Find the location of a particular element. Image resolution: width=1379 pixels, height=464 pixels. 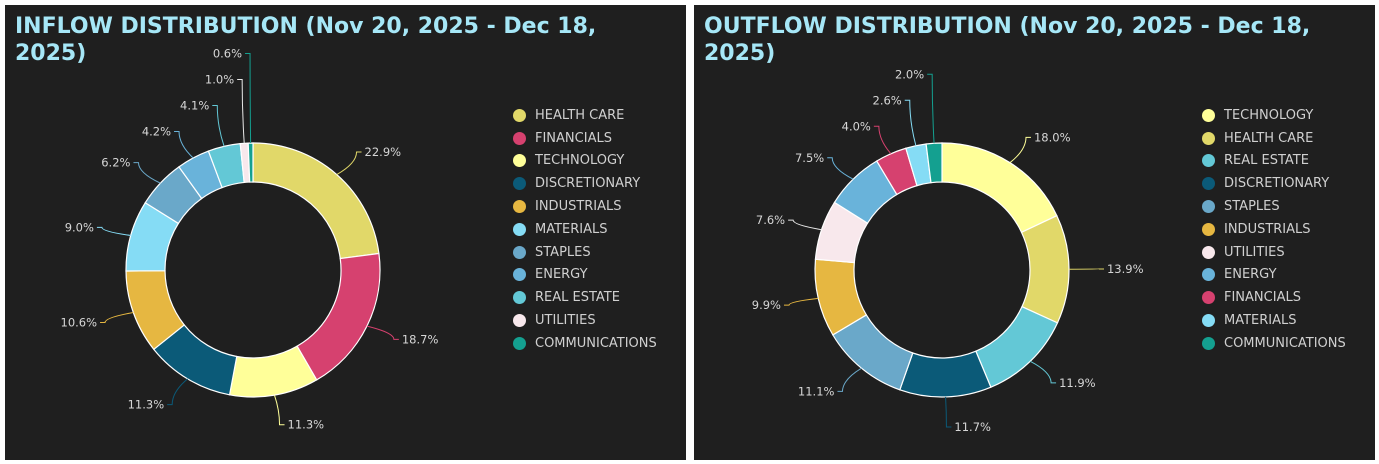

donut-slice-financials is located at coordinates (338, 316).